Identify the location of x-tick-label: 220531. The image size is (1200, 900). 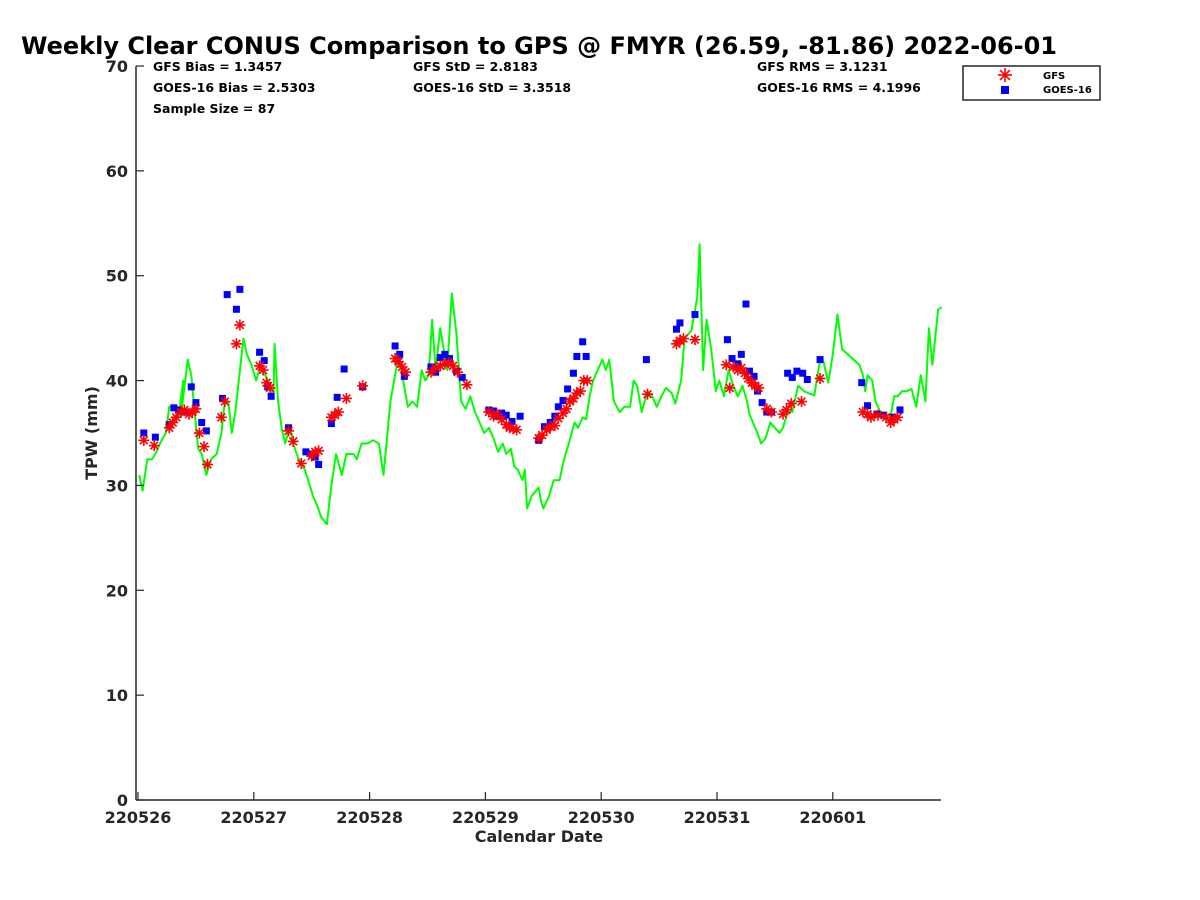
(717, 817).